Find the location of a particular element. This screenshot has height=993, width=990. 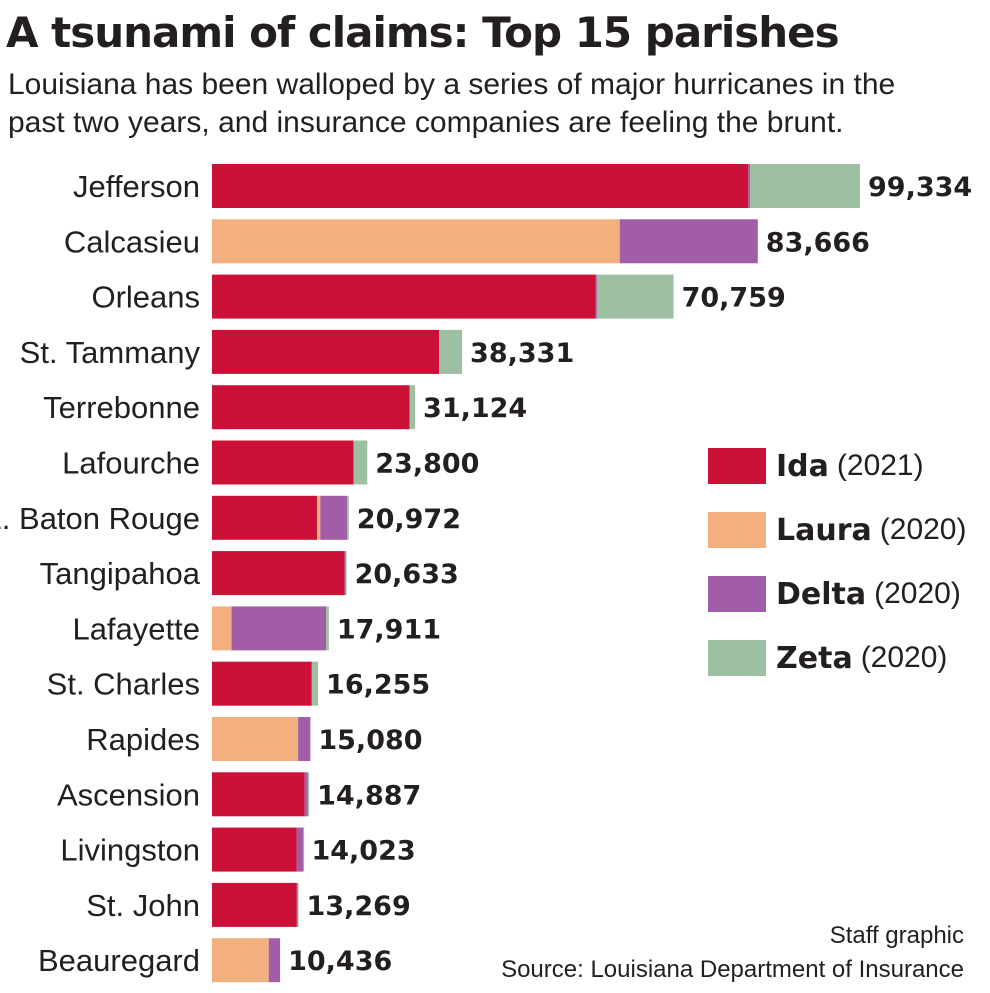

bar-segment-lafourche-zeta is located at coordinates (360, 462).